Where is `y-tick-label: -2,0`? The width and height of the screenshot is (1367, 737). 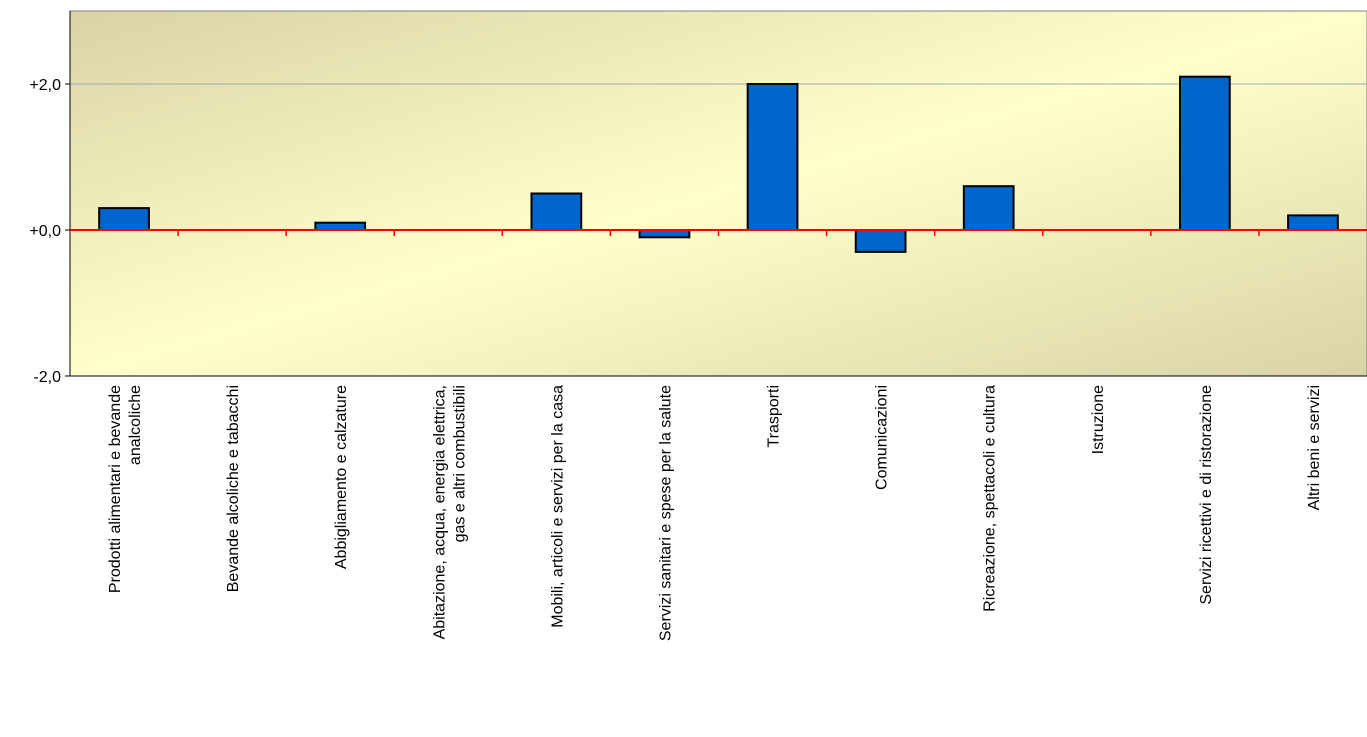 y-tick-label: -2,0 is located at coordinates (47, 377).